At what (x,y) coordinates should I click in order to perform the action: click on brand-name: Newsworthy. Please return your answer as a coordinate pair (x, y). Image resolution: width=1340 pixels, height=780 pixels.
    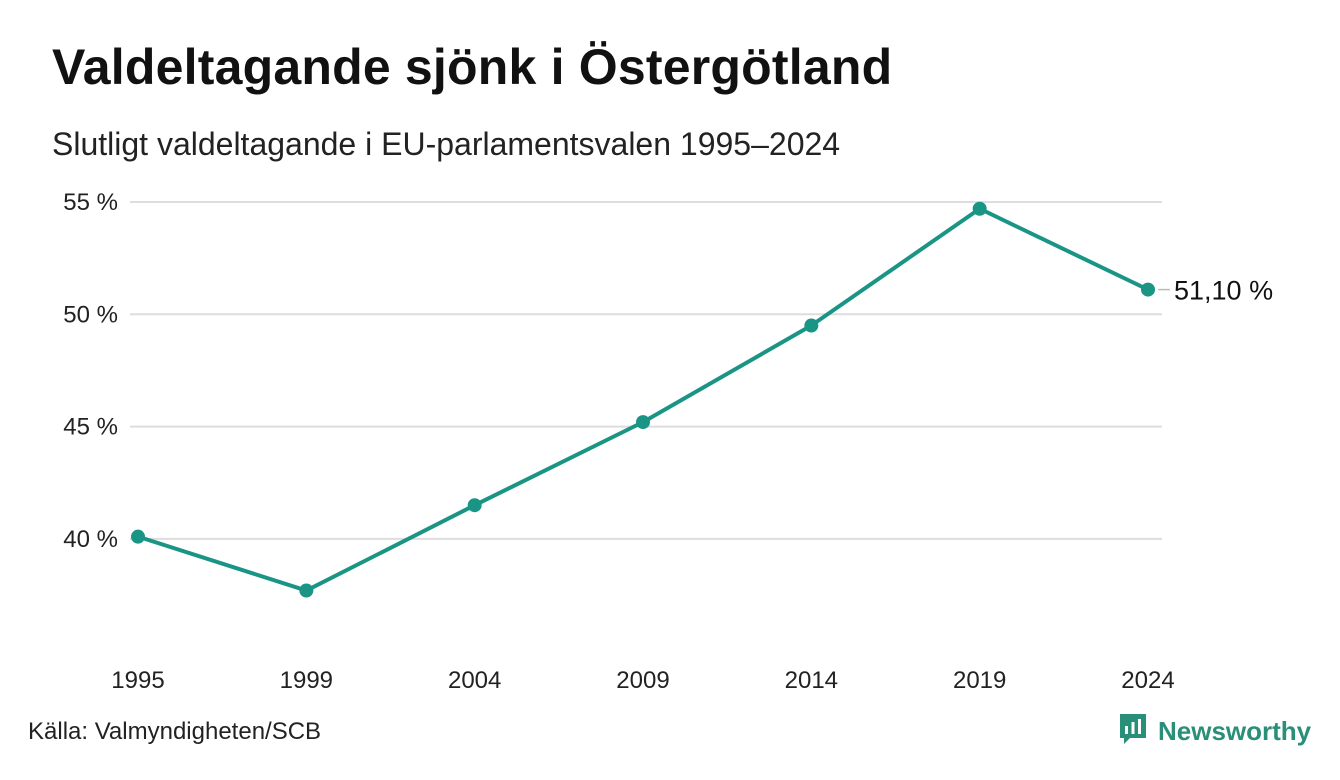
    Looking at the image, I should click on (1235, 731).